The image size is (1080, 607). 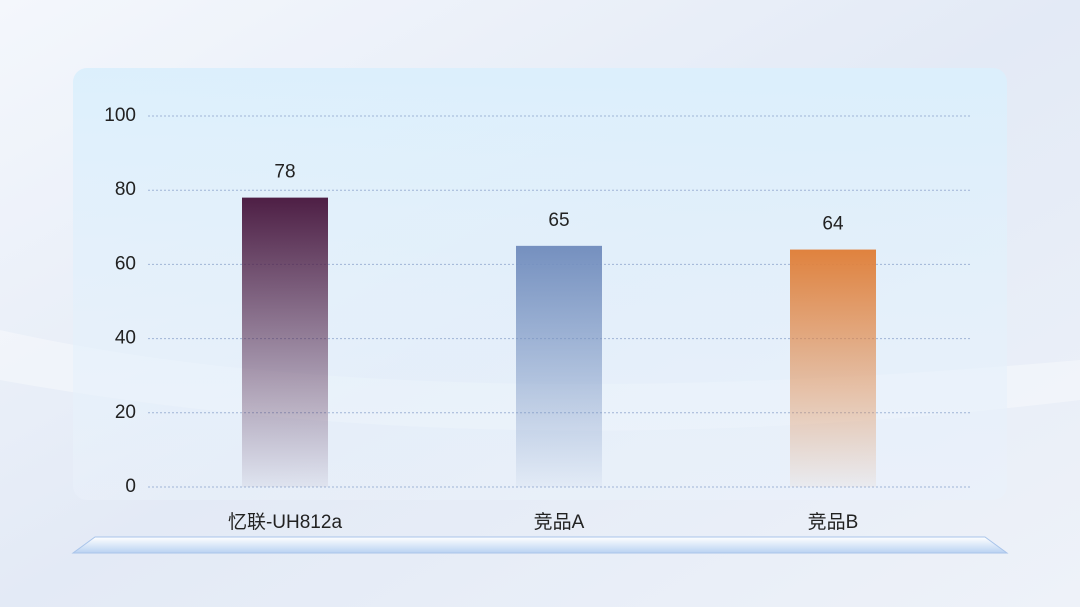 I want to click on value-label: 78, so click(x=284, y=172).